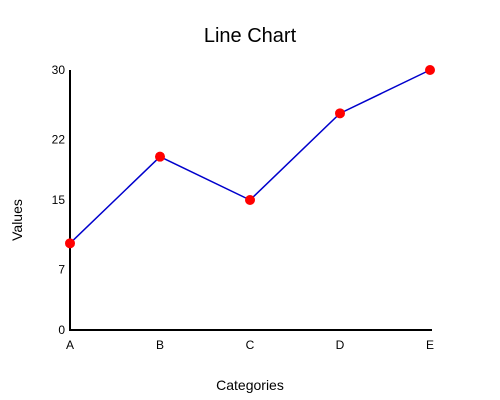 Image resolution: width=500 pixels, height=400 pixels. I want to click on x-tick-label: A, so click(70, 345).